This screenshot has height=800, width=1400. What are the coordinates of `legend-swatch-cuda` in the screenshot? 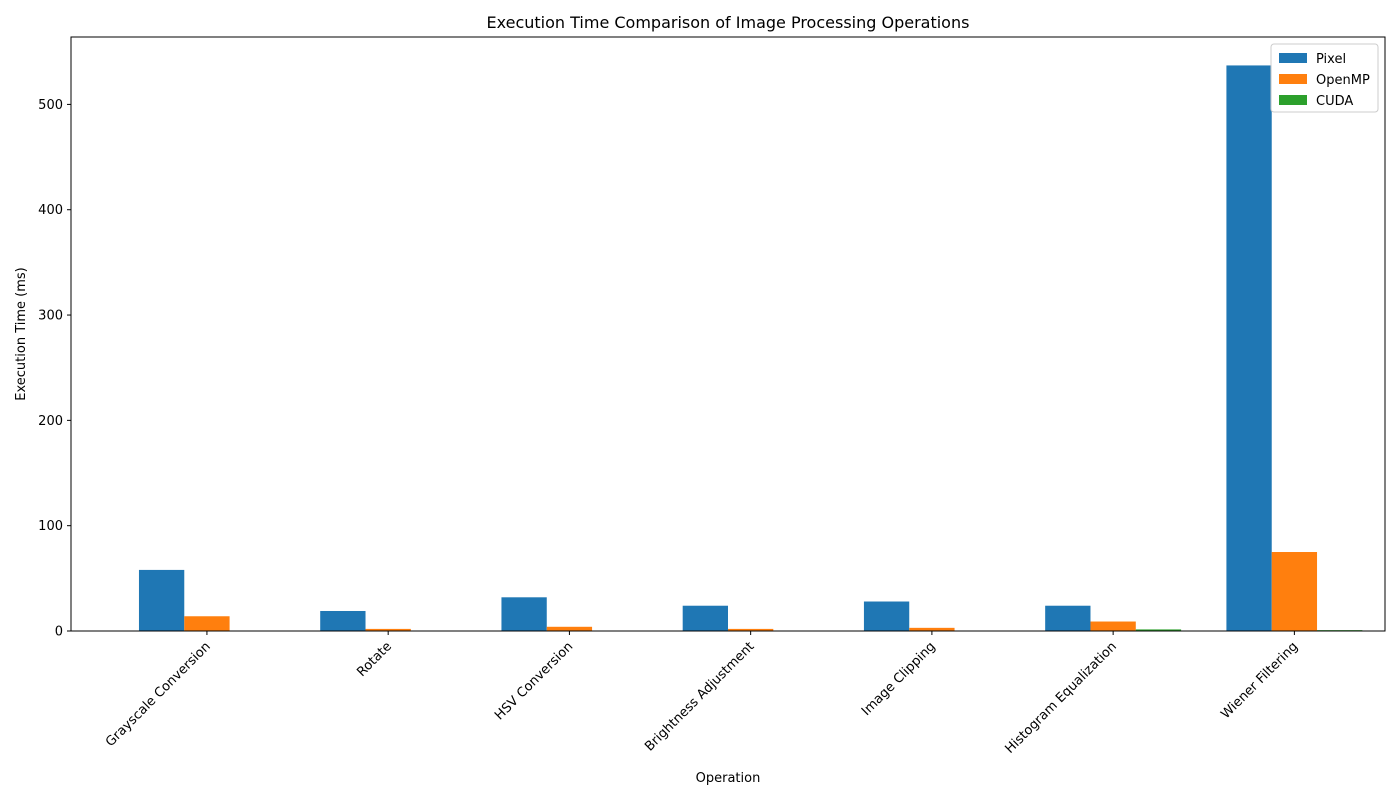 It's located at (1293, 100).